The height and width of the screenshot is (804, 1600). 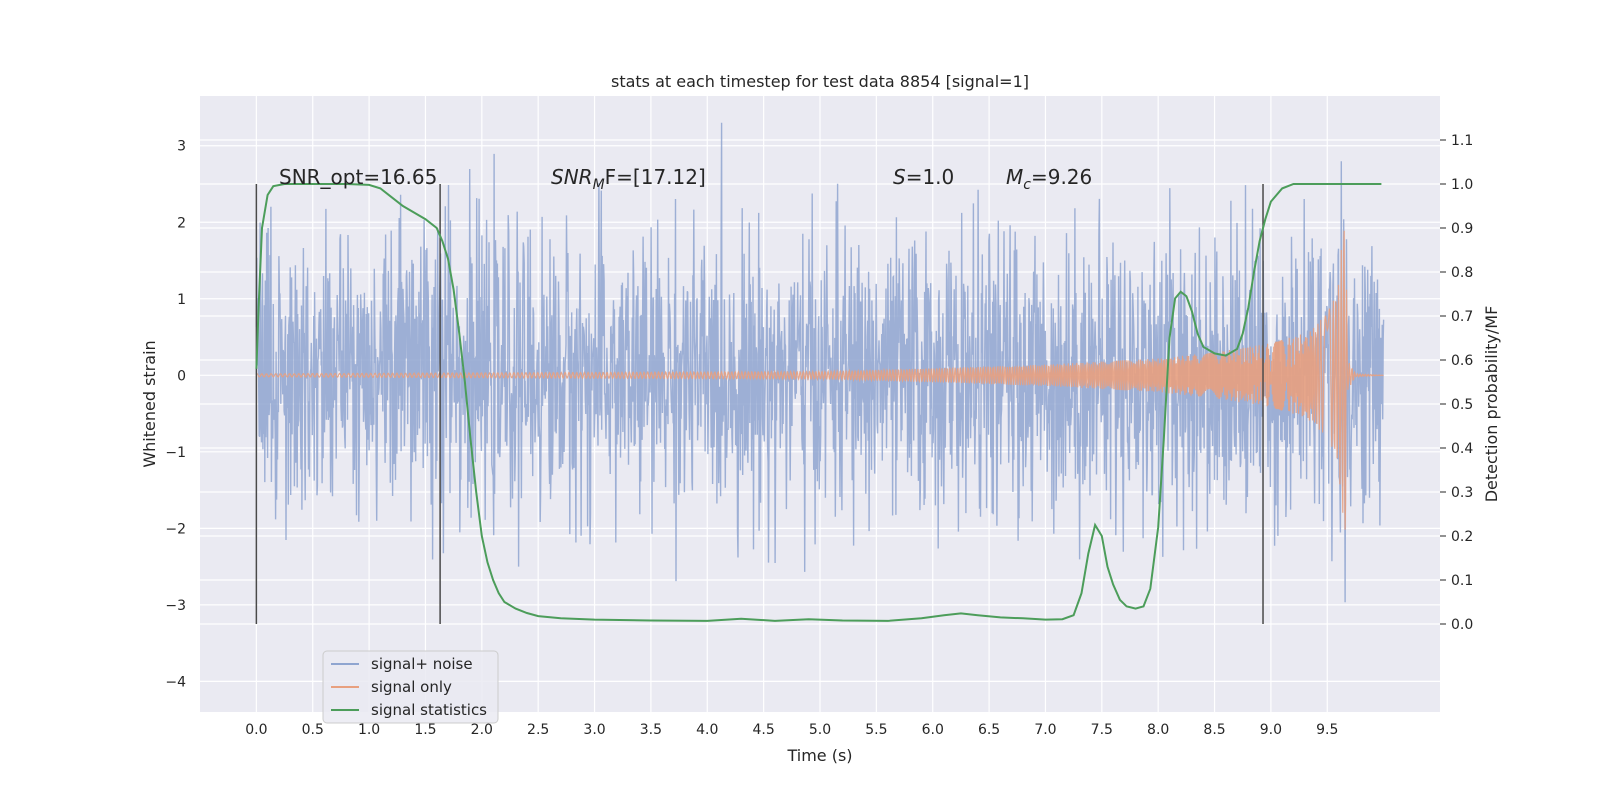 What do you see at coordinates (175, 453) in the screenshot?
I see `y-tick-label: −1` at bounding box center [175, 453].